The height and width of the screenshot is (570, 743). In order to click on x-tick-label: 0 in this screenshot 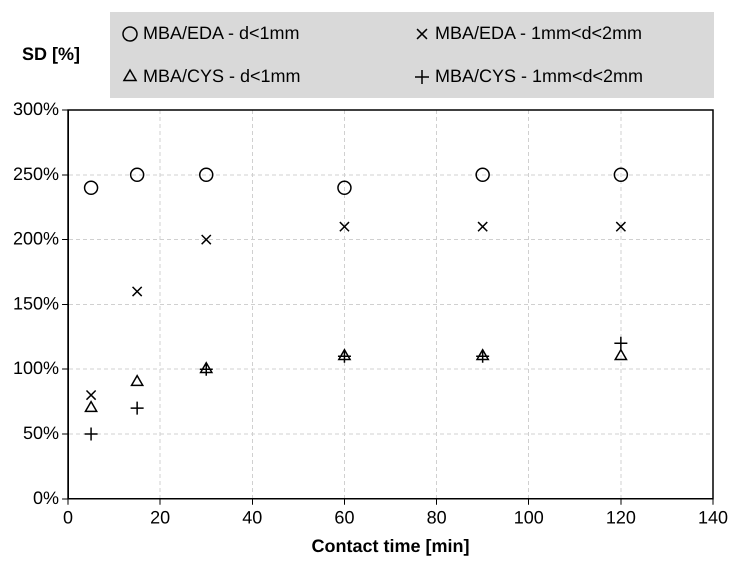, I will do `click(68, 518)`.